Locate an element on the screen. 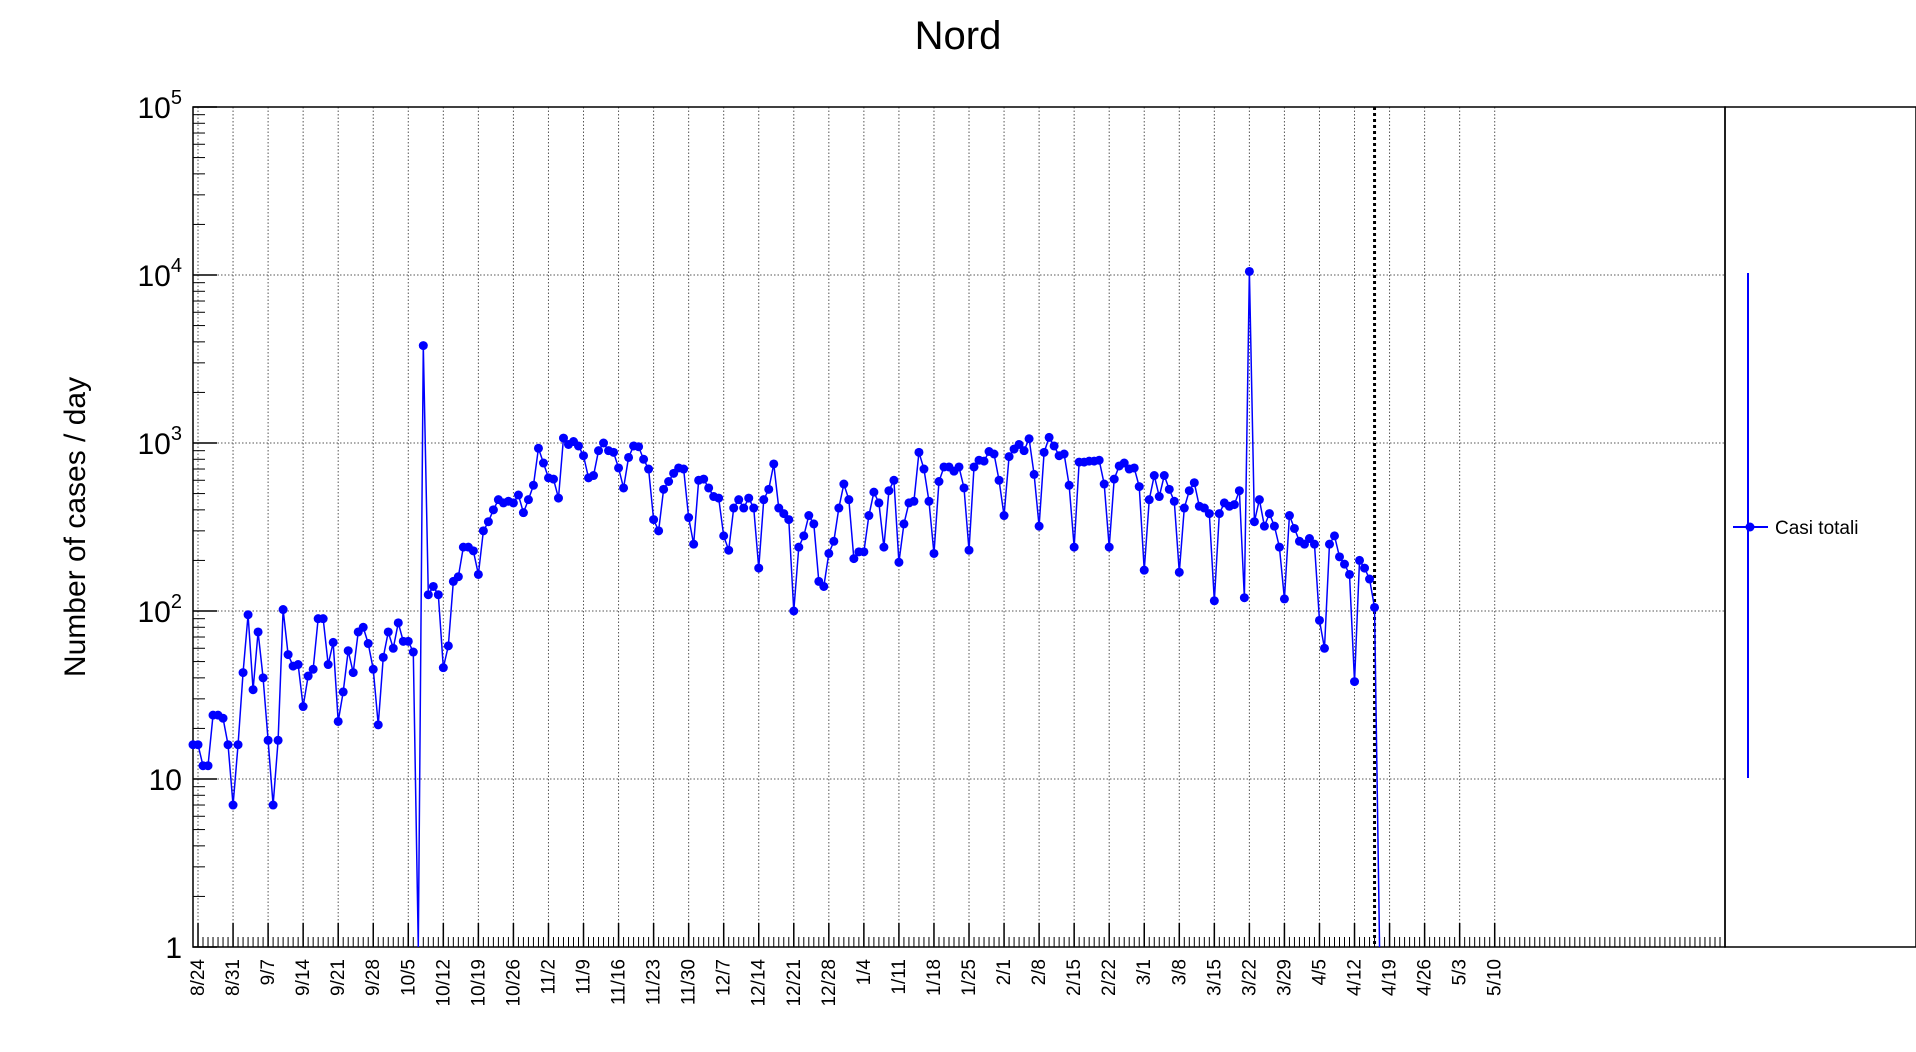 This screenshot has width=1916, height=1052. x-tick-label: 2/8 is located at coordinates (1039, 972).